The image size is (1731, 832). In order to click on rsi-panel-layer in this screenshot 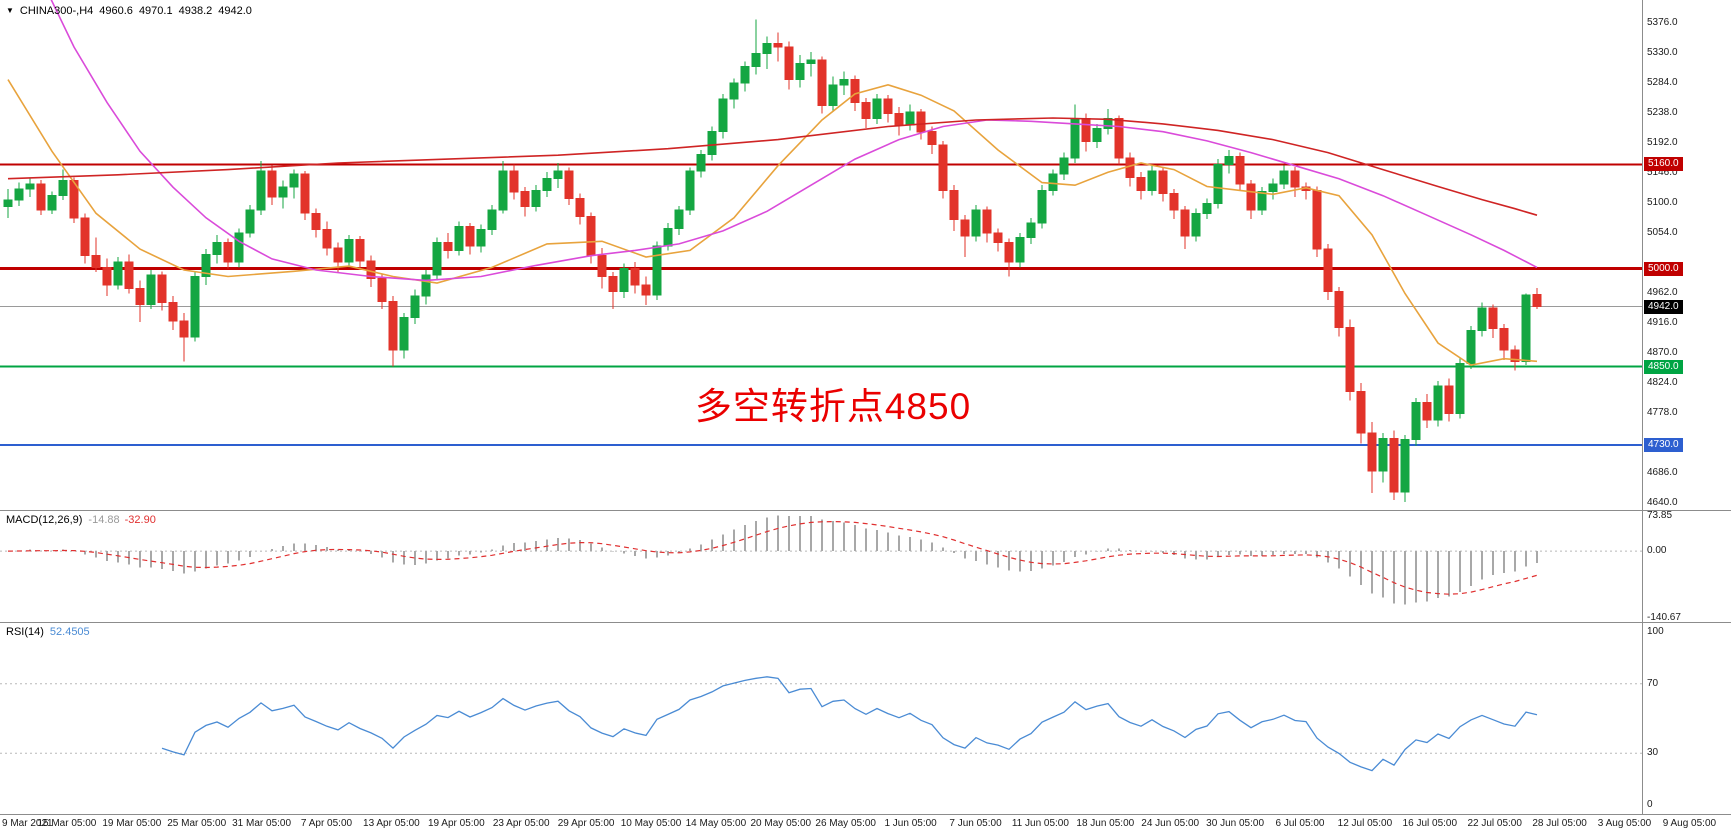, I will do `click(821, 724)`.